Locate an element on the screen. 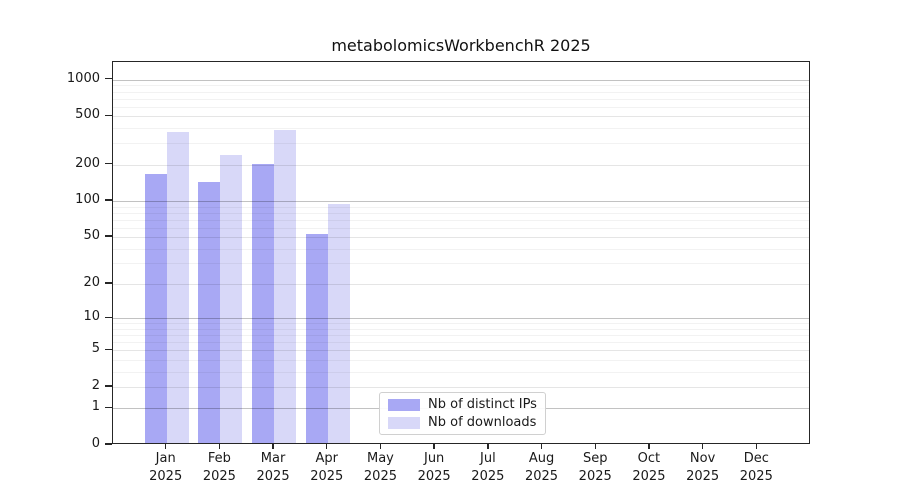 Image resolution: width=900 pixels, height=500 pixels. y-tick-label-20: 20 is located at coordinates (91, 283).